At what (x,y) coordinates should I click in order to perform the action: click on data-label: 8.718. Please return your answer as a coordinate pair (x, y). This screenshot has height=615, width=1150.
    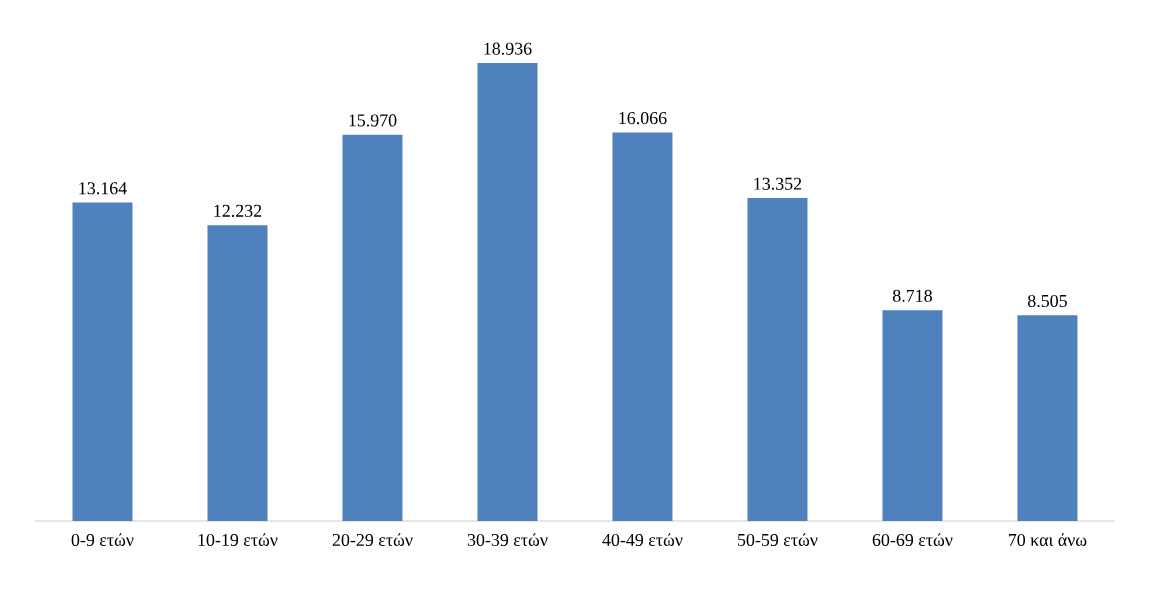
    Looking at the image, I should click on (912, 295).